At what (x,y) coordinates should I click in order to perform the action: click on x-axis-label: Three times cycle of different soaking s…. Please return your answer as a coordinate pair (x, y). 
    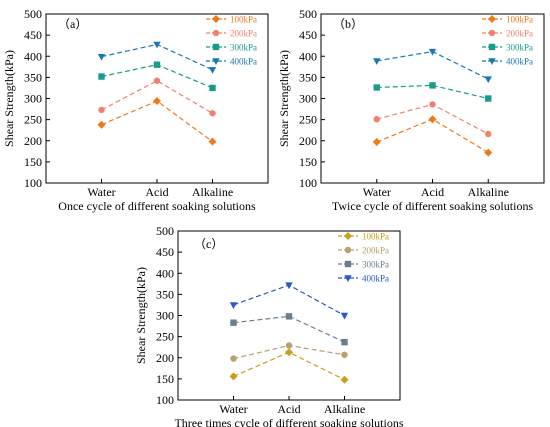
    Looking at the image, I should click on (288, 421).